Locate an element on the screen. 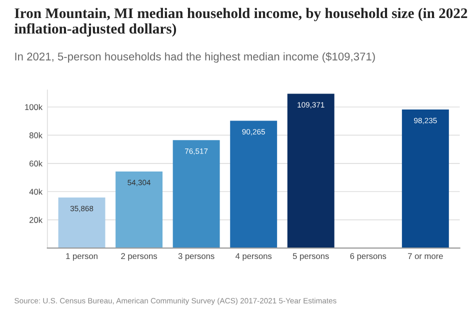 Image resolution: width=474 pixels, height=316 pixels. chart-title: Iron Mountain, MI median household income, by household size (in 2022 inflation-adjusted dollars) is located at coordinates (241, 22).